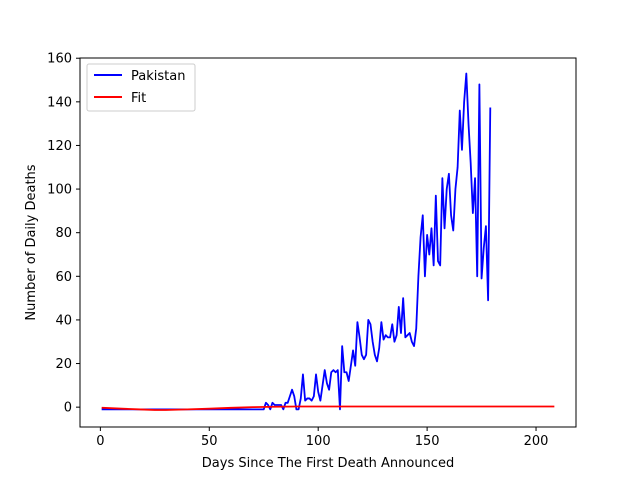  Describe the element at coordinates (158, 76) in the screenshot. I see `legend-label-pakistan: Pakistan` at that location.